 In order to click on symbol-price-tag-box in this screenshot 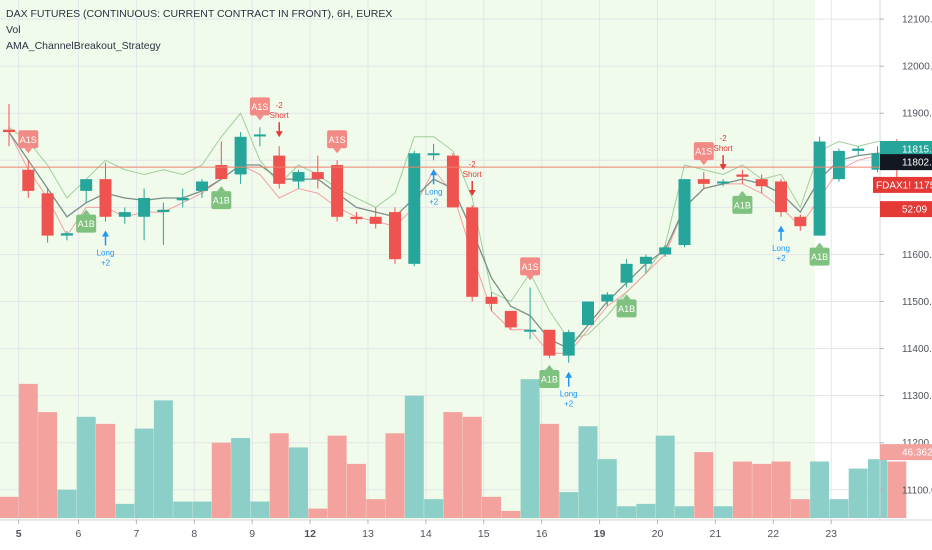, I will do `click(902, 184)`.